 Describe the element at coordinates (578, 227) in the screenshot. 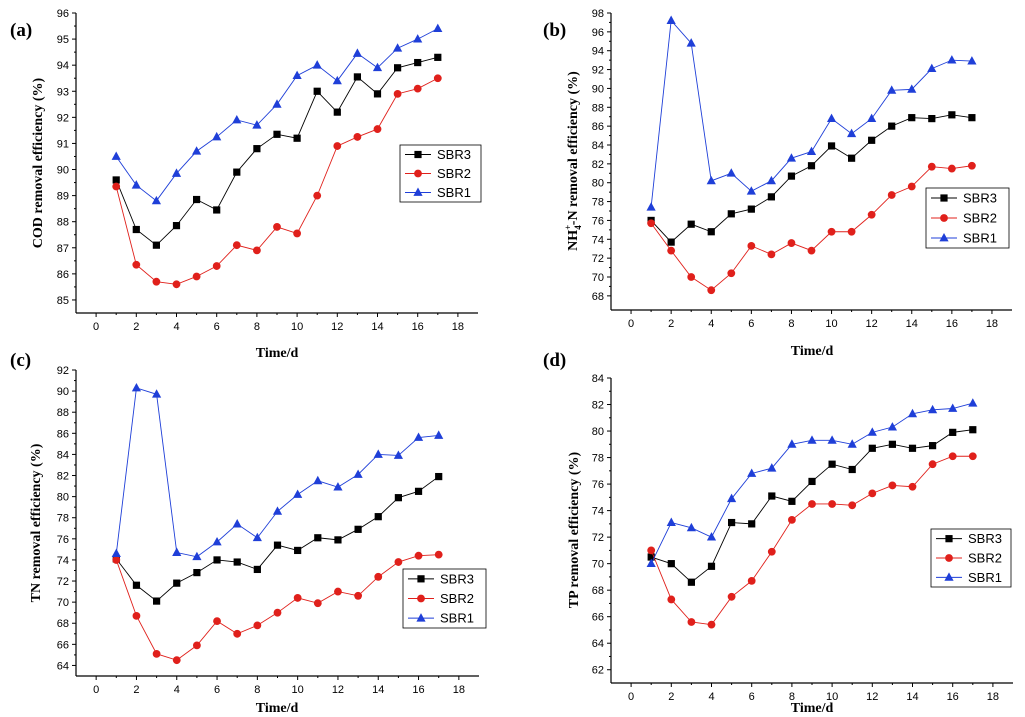

I see `y-axis-label-sub: 4` at that location.